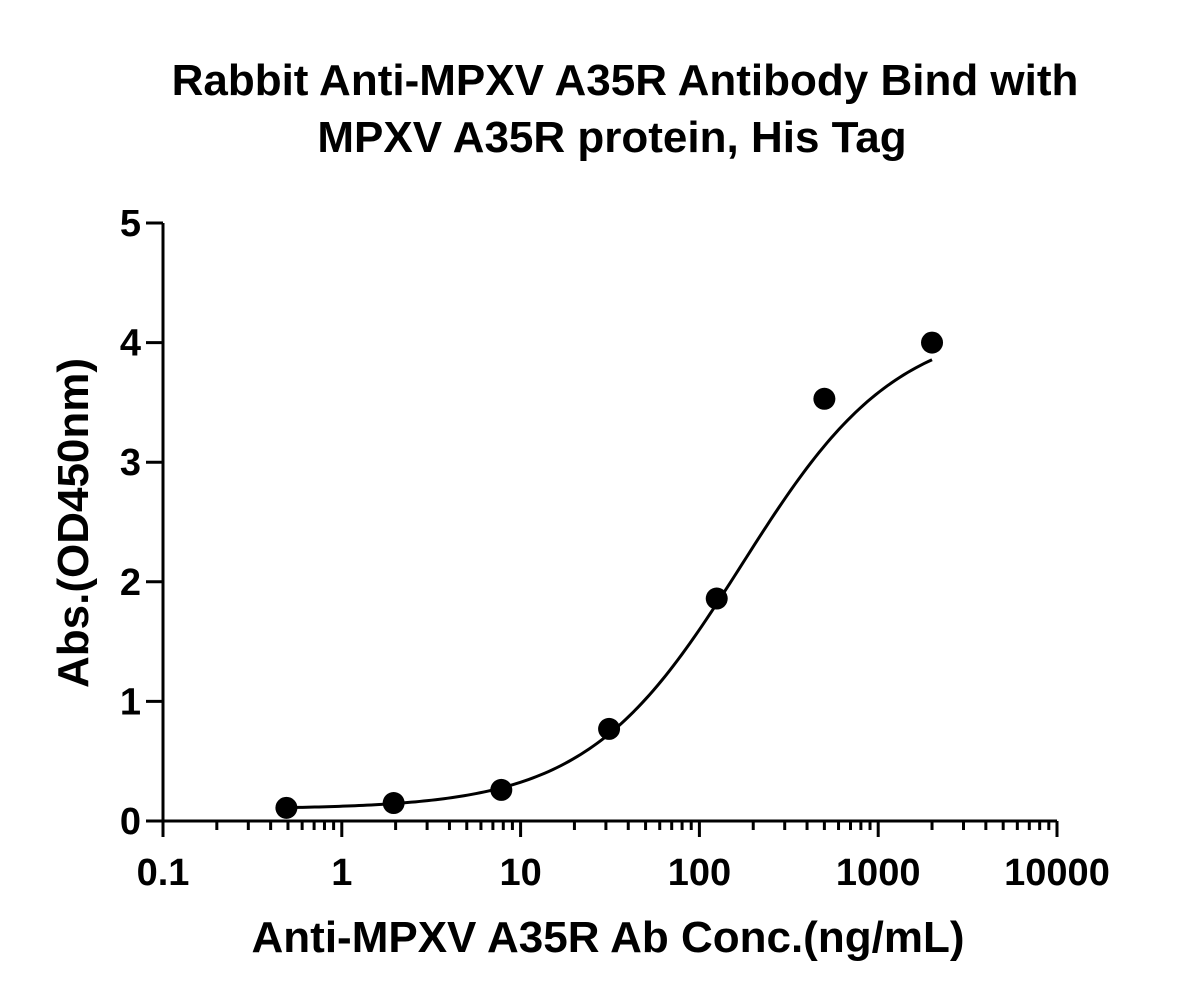  Describe the element at coordinates (130, 702) in the screenshot. I see `y-tick-label: 1` at that location.